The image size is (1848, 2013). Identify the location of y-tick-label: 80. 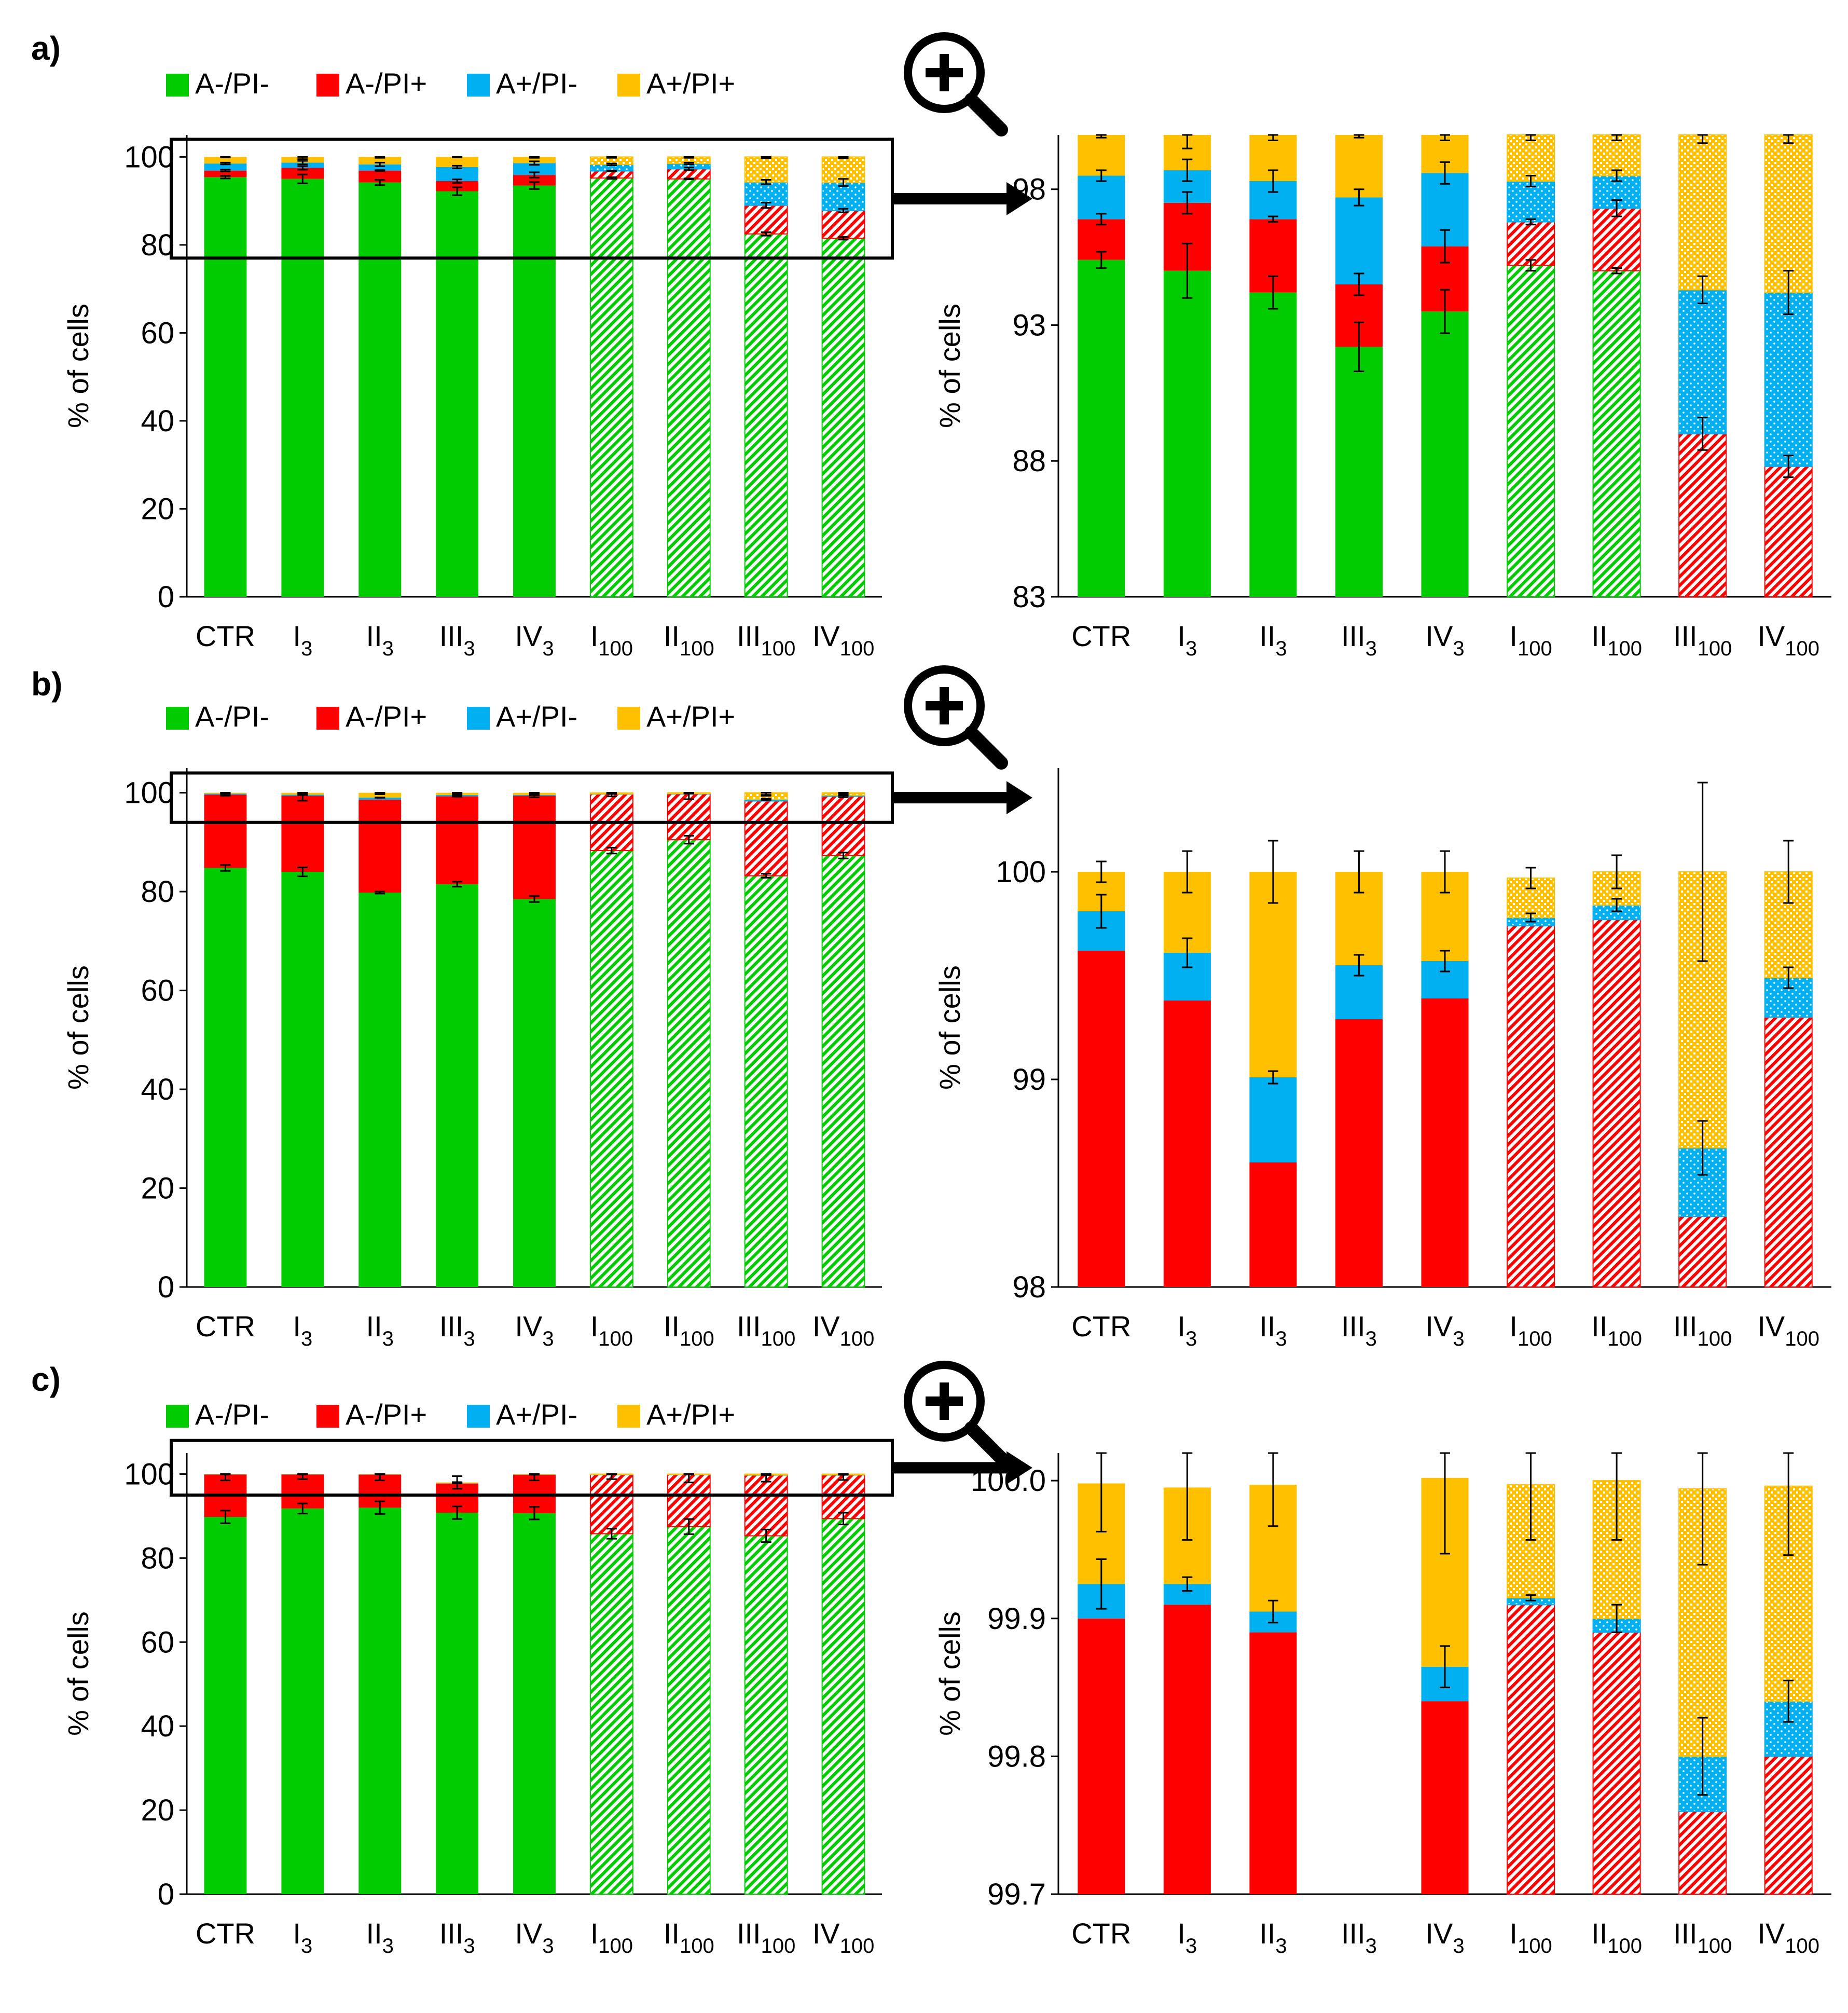
(158, 245).